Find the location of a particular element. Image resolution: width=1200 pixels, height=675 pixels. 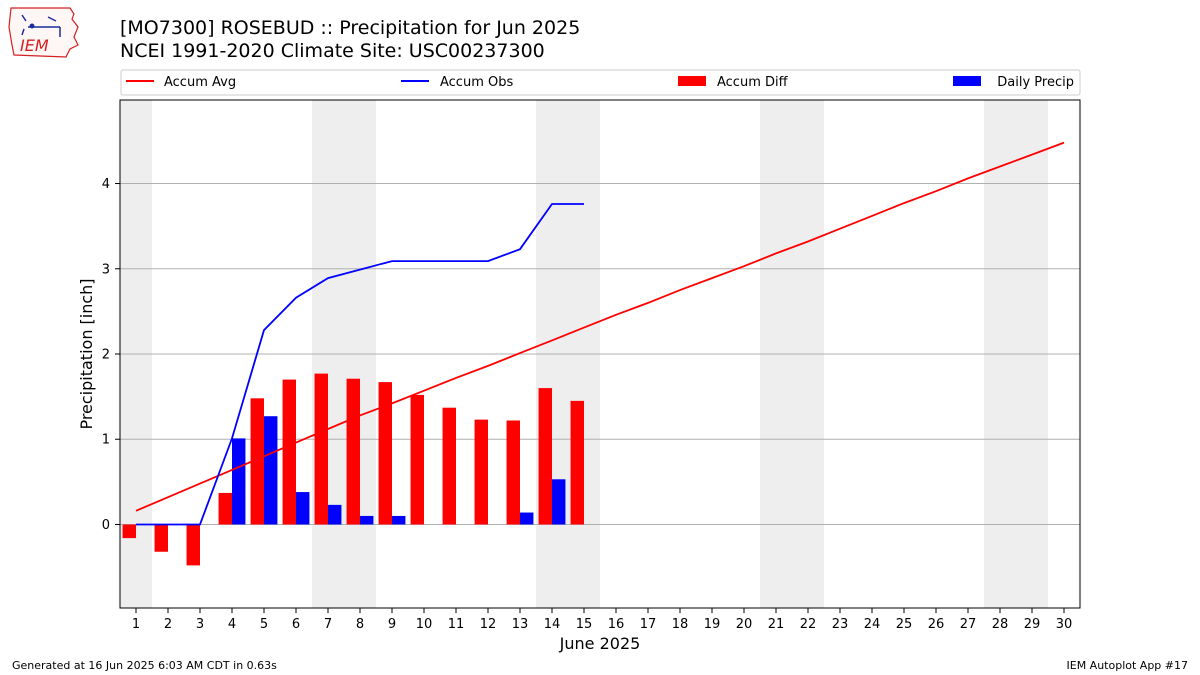

iem-iowa-logo-icon: IEM is located at coordinates (43, 32).